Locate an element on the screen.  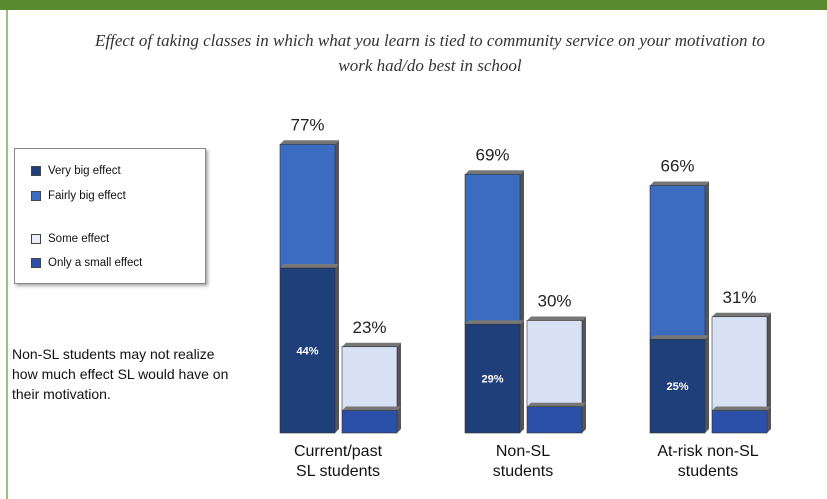
top-accent-bar is located at coordinates (413, 5).